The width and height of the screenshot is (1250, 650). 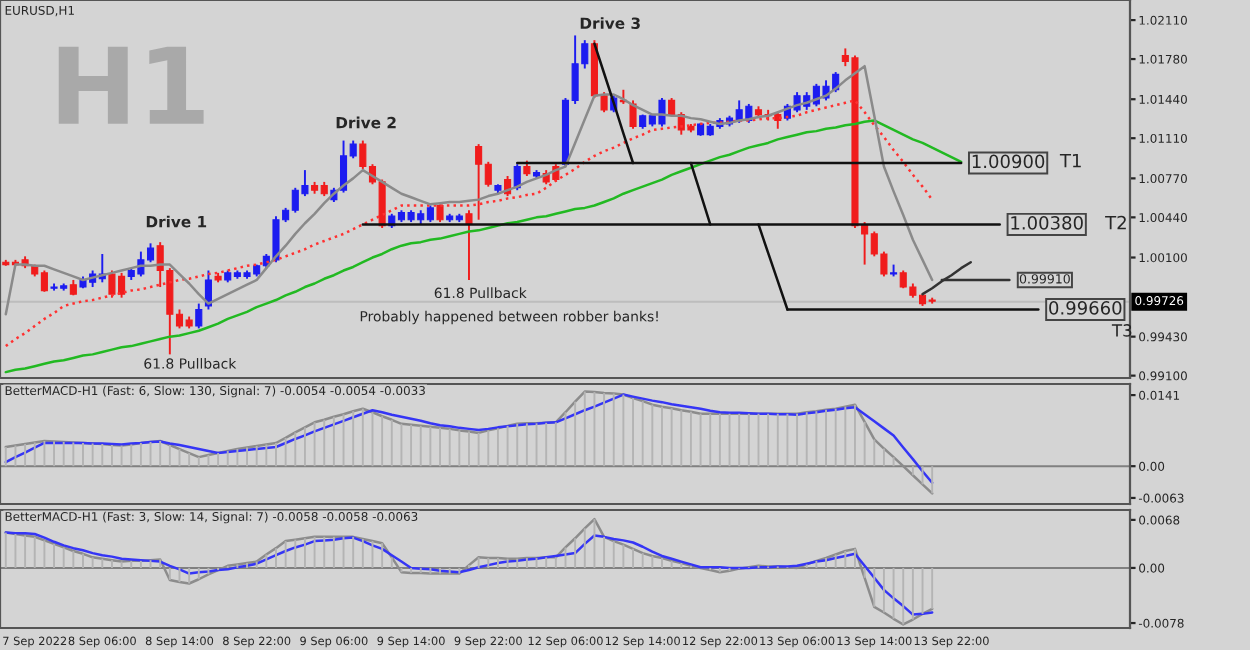 I want to click on series-label: 1.00900, so click(x=1008, y=161).